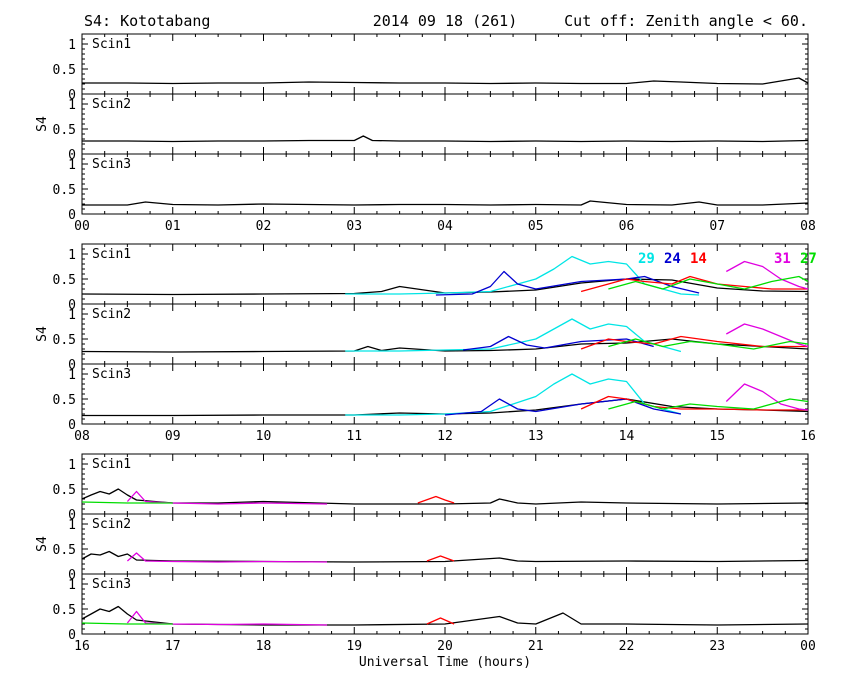 The width and height of the screenshot is (850, 680). I want to click on legend-entry-24: 24, so click(672, 259).